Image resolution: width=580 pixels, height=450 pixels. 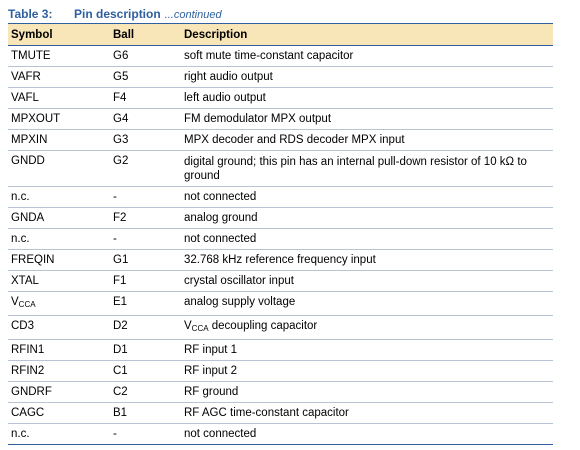 What do you see at coordinates (365, 303) in the screenshot?
I see `cell-description: analog supply voltage` at bounding box center [365, 303].